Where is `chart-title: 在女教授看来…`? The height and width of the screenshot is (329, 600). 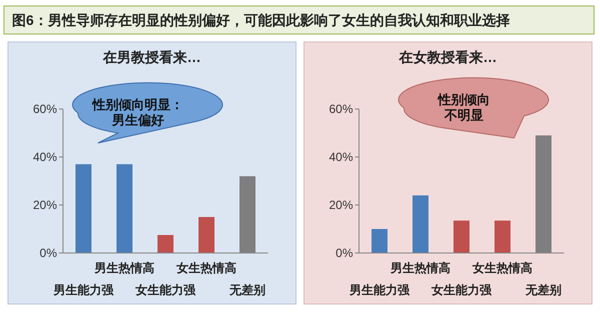 chart-title: 在女教授看来… is located at coordinates (447, 57).